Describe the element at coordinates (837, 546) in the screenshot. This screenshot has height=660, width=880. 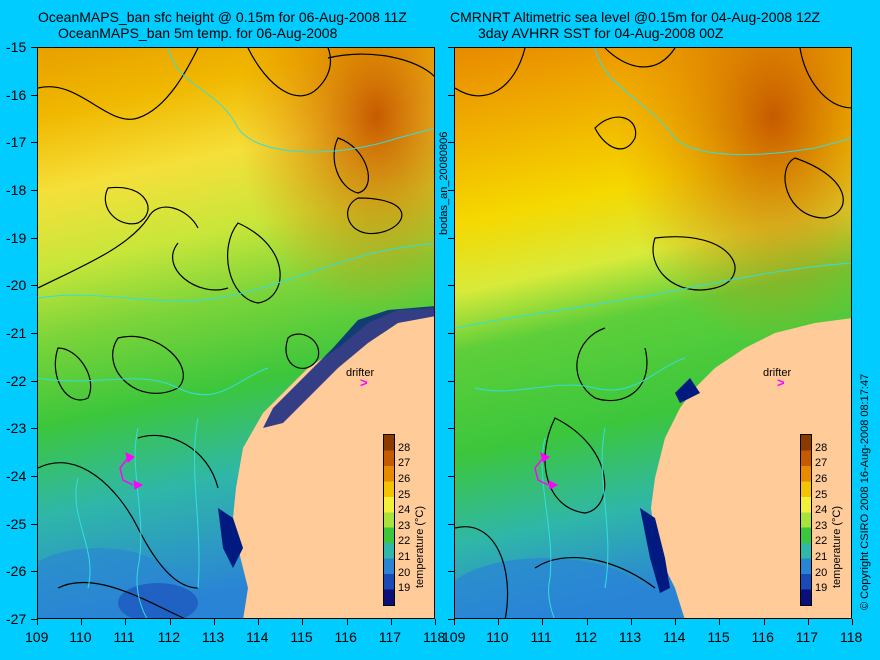
I see `right-colorbar-title: temperature (°C)` at that location.